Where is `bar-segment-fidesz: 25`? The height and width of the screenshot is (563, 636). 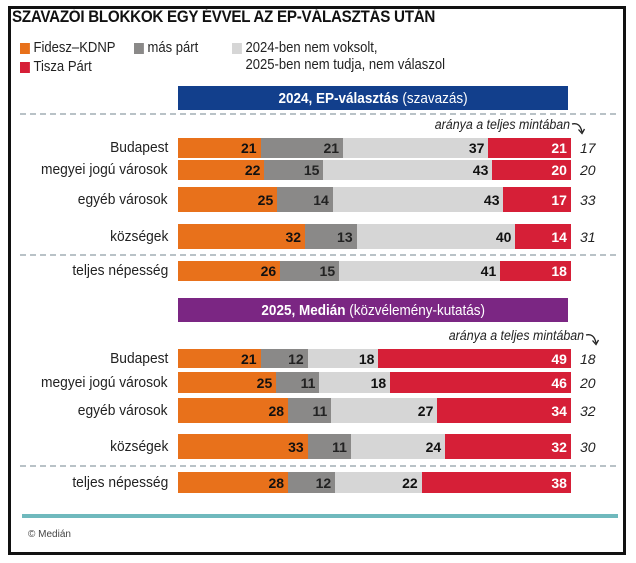
bar-segment-fidesz: 25 is located at coordinates (227, 382).